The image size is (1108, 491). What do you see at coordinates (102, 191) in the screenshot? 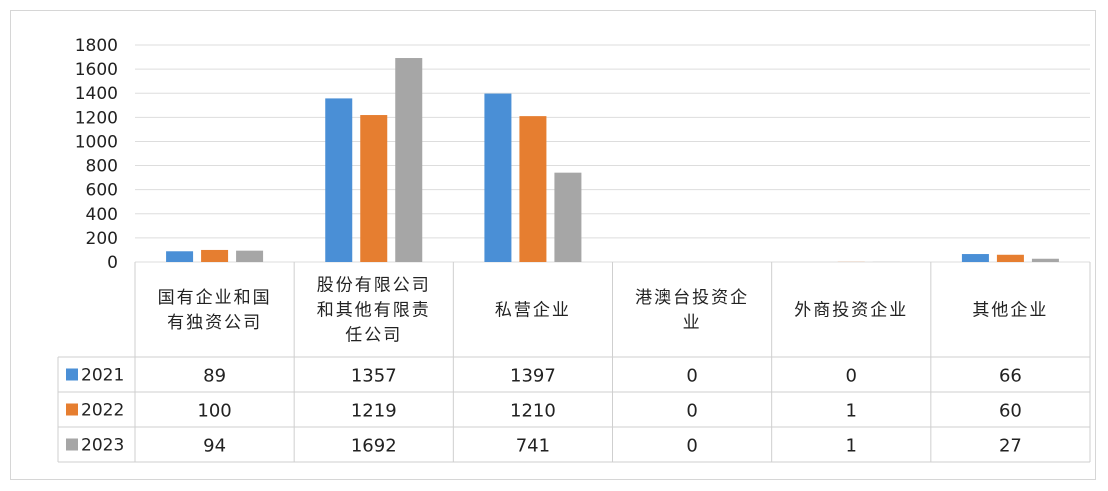
I see `y-tick-label: 600` at bounding box center [102, 191].